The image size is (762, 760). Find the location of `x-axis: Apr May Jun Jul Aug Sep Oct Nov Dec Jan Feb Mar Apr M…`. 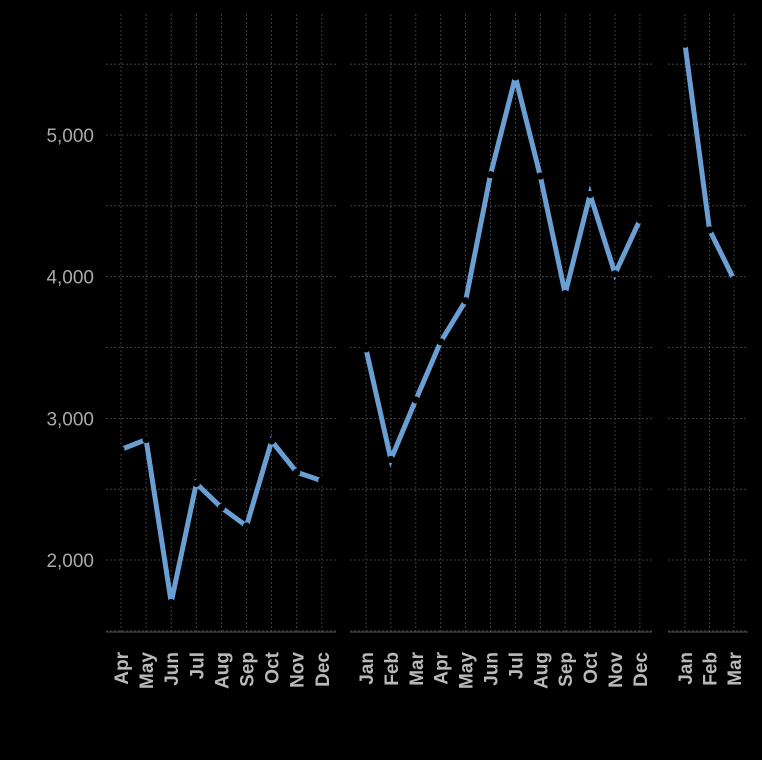

x-axis: Apr May Jun Jul Aug Sep Oct Nov Dec Jan Feb Mar Apr M… is located at coordinates (429, 670).